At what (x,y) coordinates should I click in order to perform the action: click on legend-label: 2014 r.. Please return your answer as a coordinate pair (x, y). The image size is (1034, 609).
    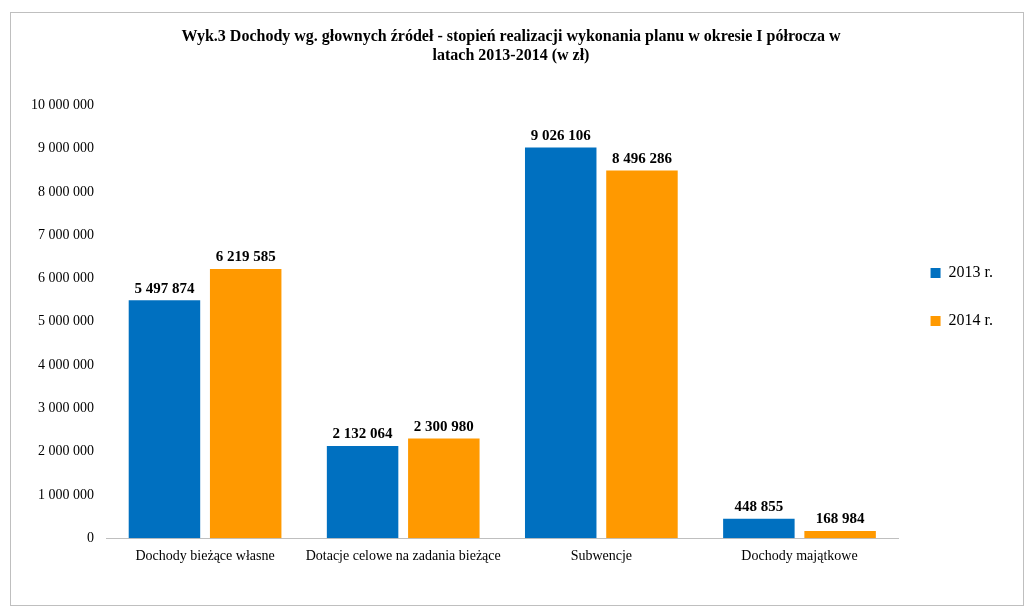
    Looking at the image, I should click on (971, 320).